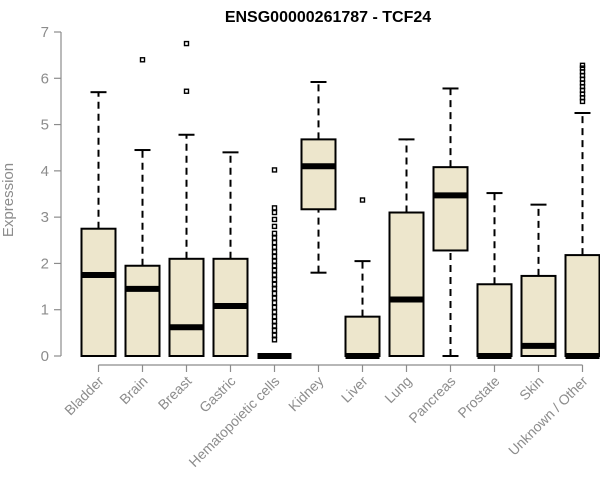  Describe the element at coordinates (133, 390) in the screenshot. I see `x-tick-label: Brain` at that location.